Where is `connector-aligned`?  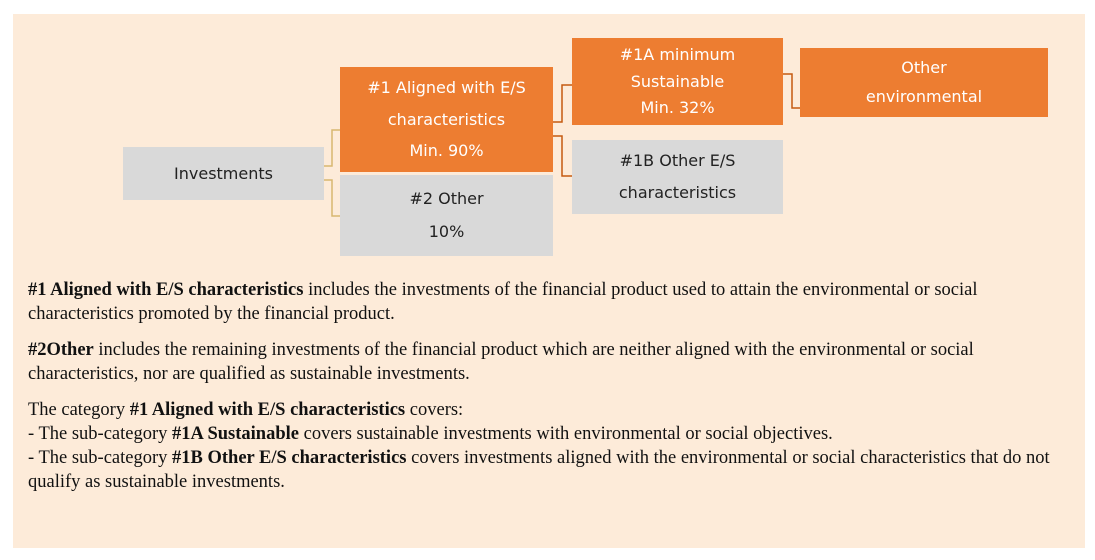 connector-aligned is located at coordinates (562, 130).